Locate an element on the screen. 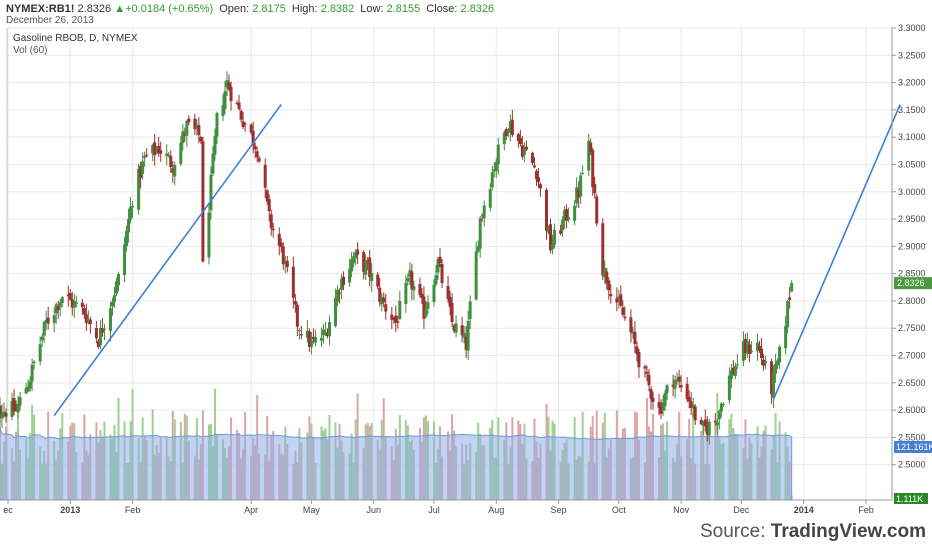 The height and width of the screenshot is (550, 932). chart-title: Gasoline RBOB, D, NYMEX is located at coordinates (75, 38).